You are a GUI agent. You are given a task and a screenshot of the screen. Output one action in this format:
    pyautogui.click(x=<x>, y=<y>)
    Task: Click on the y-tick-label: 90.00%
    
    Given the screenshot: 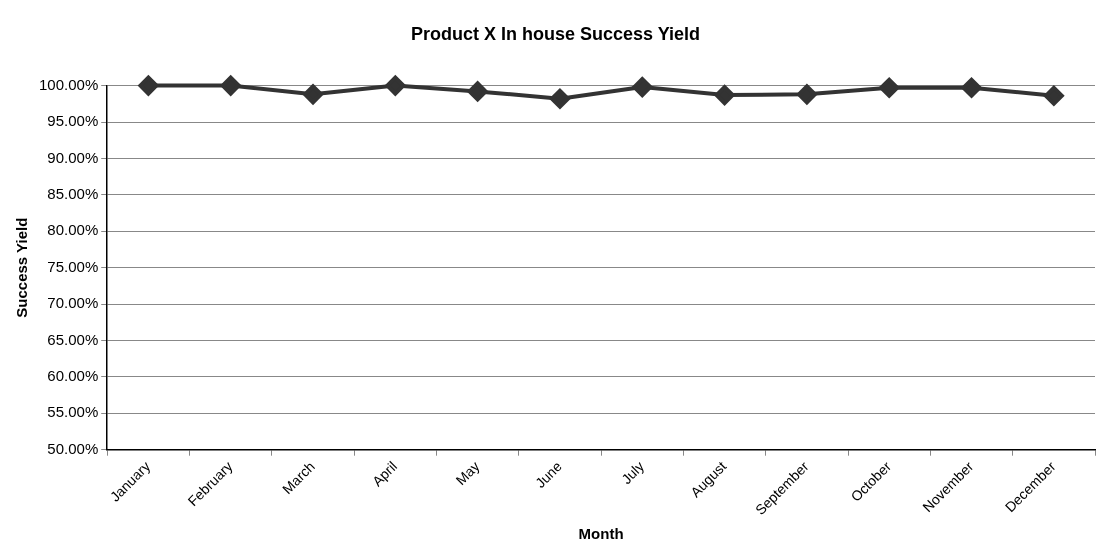 What is the action you would take?
    pyautogui.click(x=73, y=157)
    